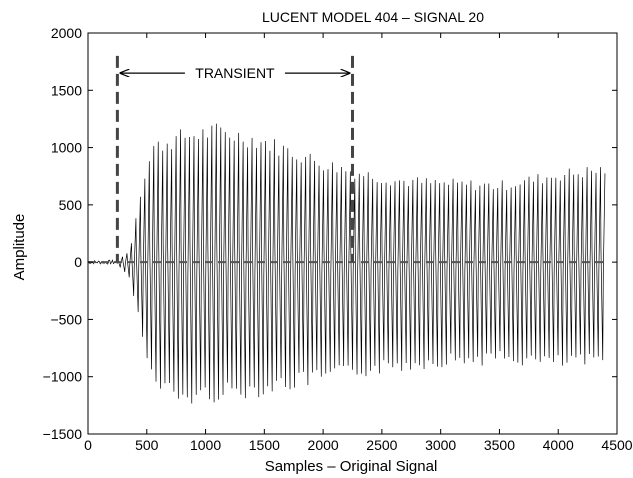 The image size is (633, 478). What do you see at coordinates (78, 262) in the screenshot?
I see `y-tick-label: 0` at bounding box center [78, 262].